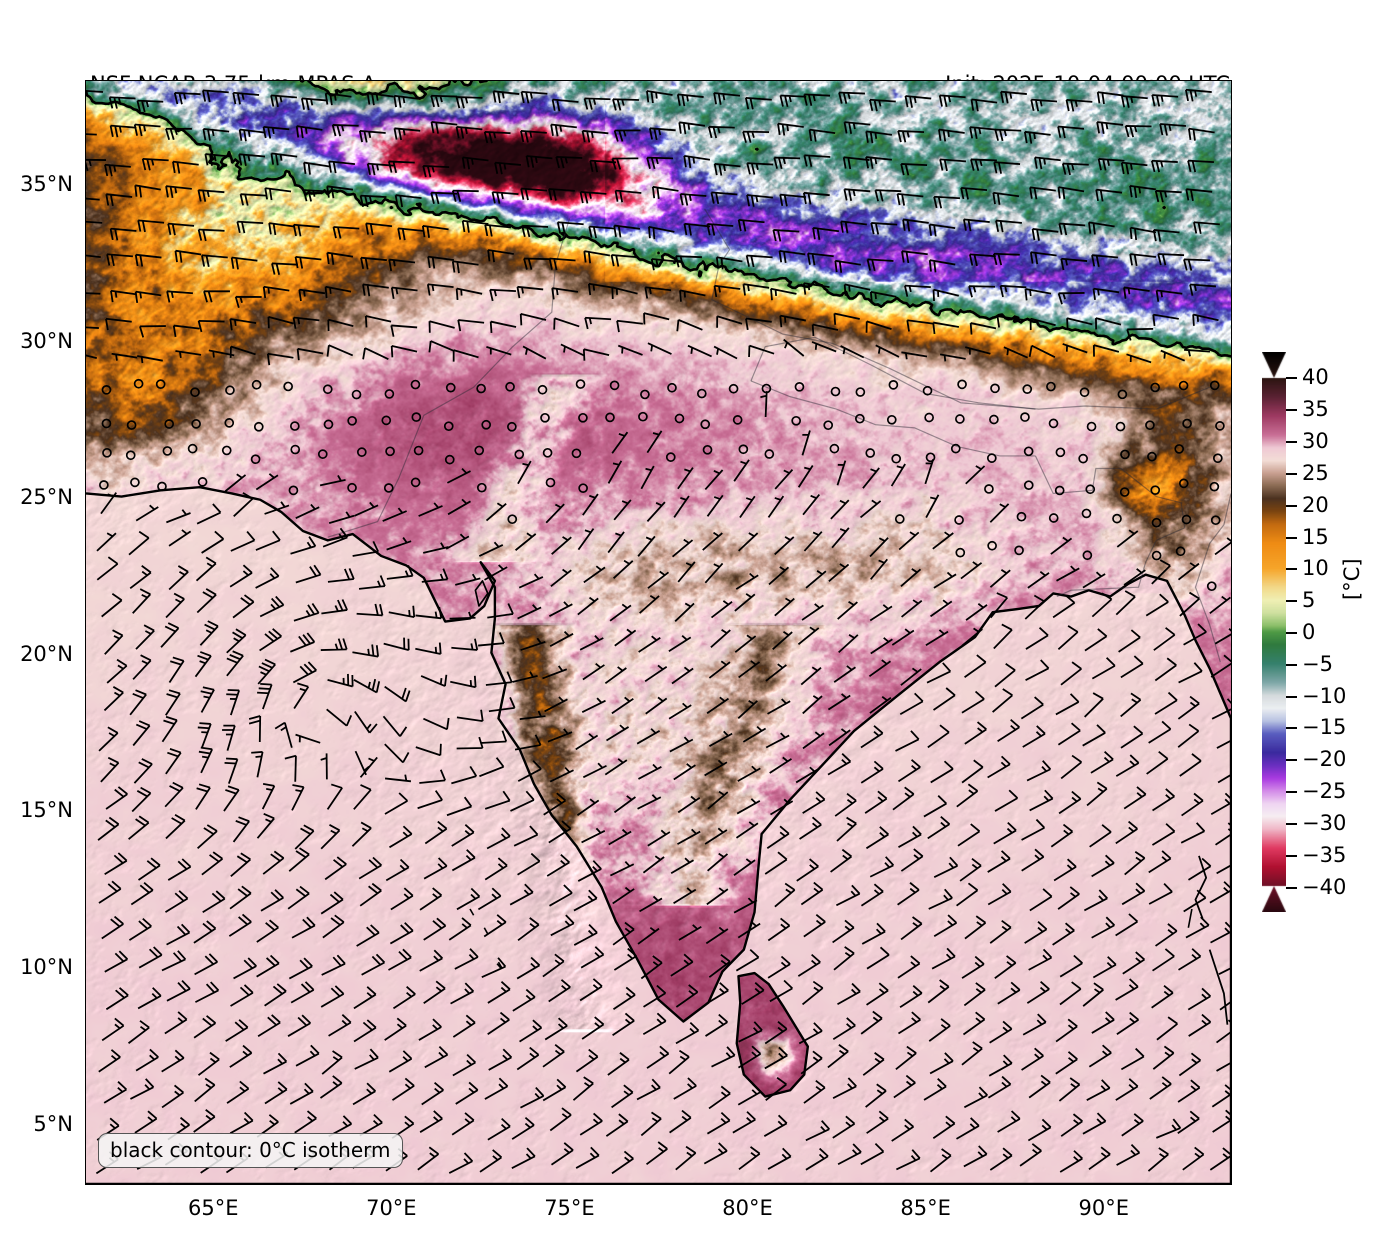  I want to click on coastline, so click(772, 1034).